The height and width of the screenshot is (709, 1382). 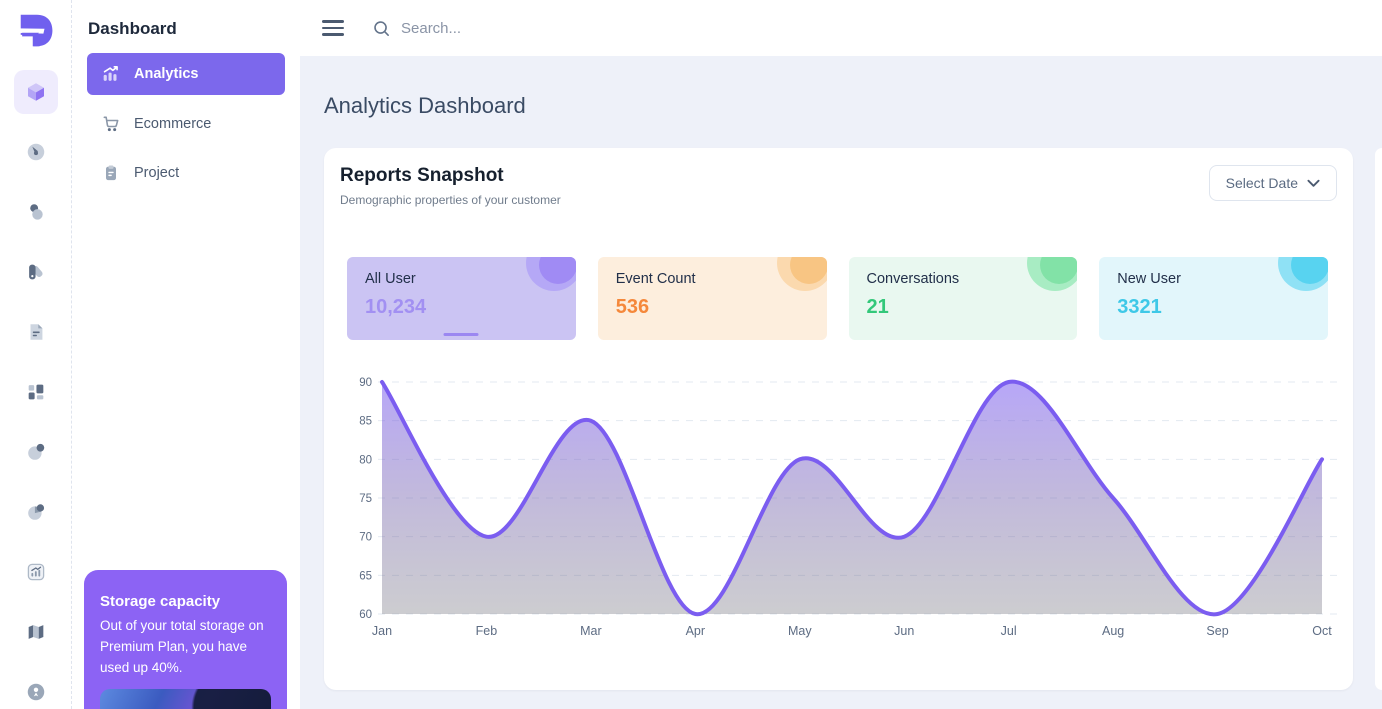 I want to click on select-date-button: Select Date, so click(x=1272, y=183).